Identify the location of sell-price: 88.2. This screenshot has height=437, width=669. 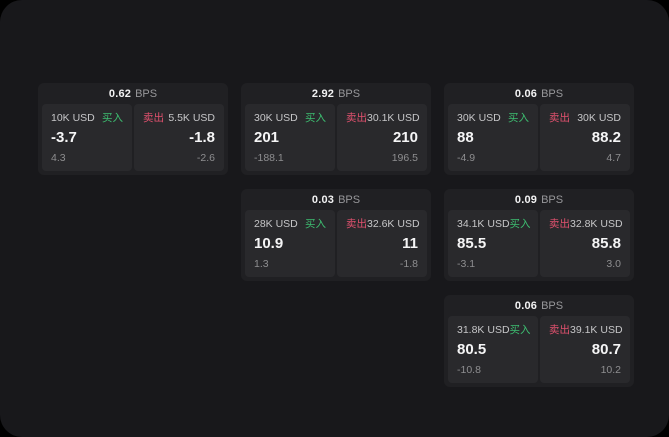
(606, 137).